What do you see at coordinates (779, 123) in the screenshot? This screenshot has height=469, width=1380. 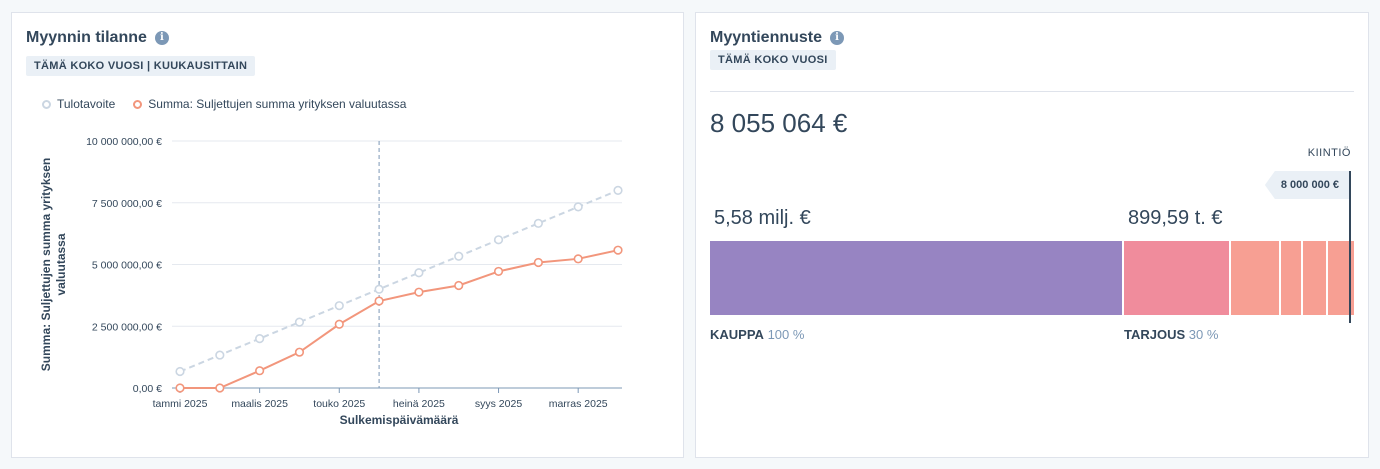 I see `forecast-total: 8 055 064 €` at bounding box center [779, 123].